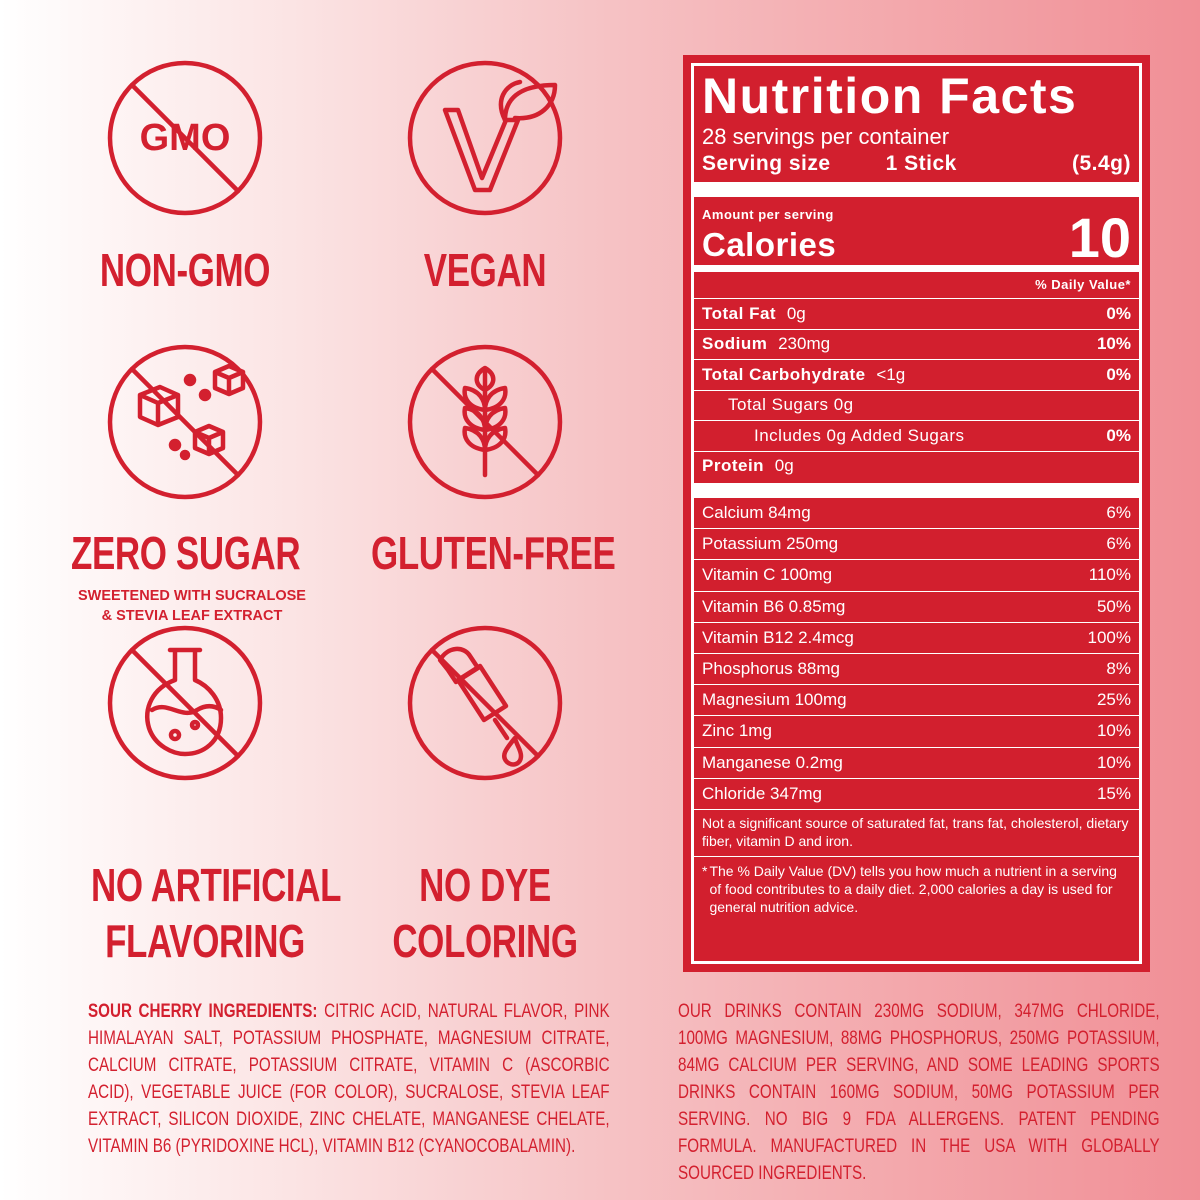  What do you see at coordinates (185, 422) in the screenshot?
I see `icon-zero-sugar` at bounding box center [185, 422].